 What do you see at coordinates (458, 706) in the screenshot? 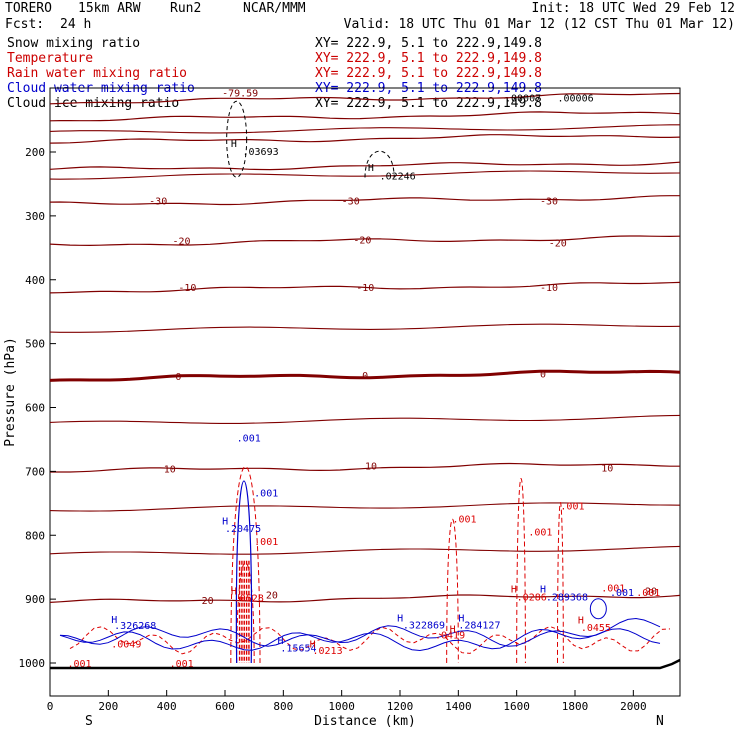
I see `x-tick-label: 1400` at bounding box center [458, 706].